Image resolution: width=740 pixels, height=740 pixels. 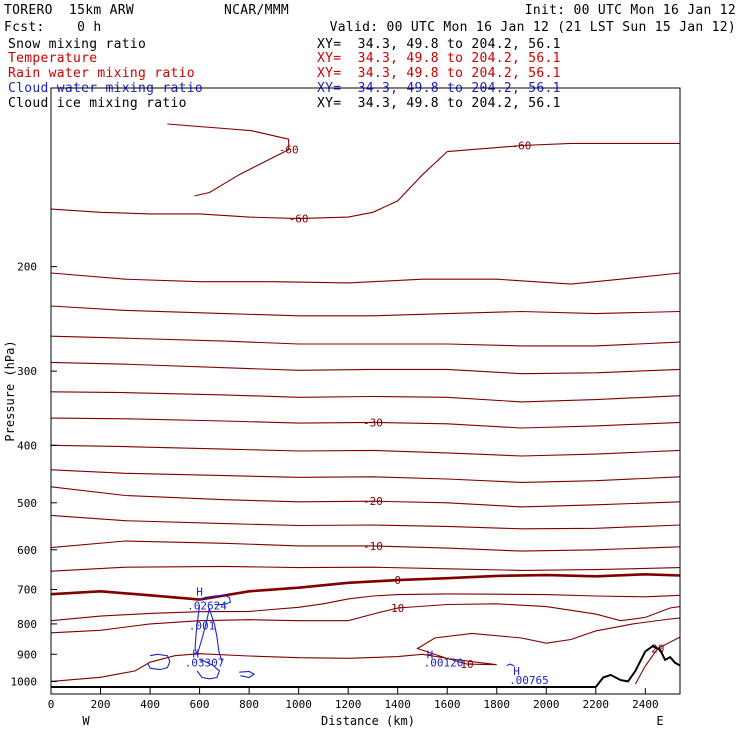 I want to click on cloud-water-label: .03307, so click(x=205, y=663).